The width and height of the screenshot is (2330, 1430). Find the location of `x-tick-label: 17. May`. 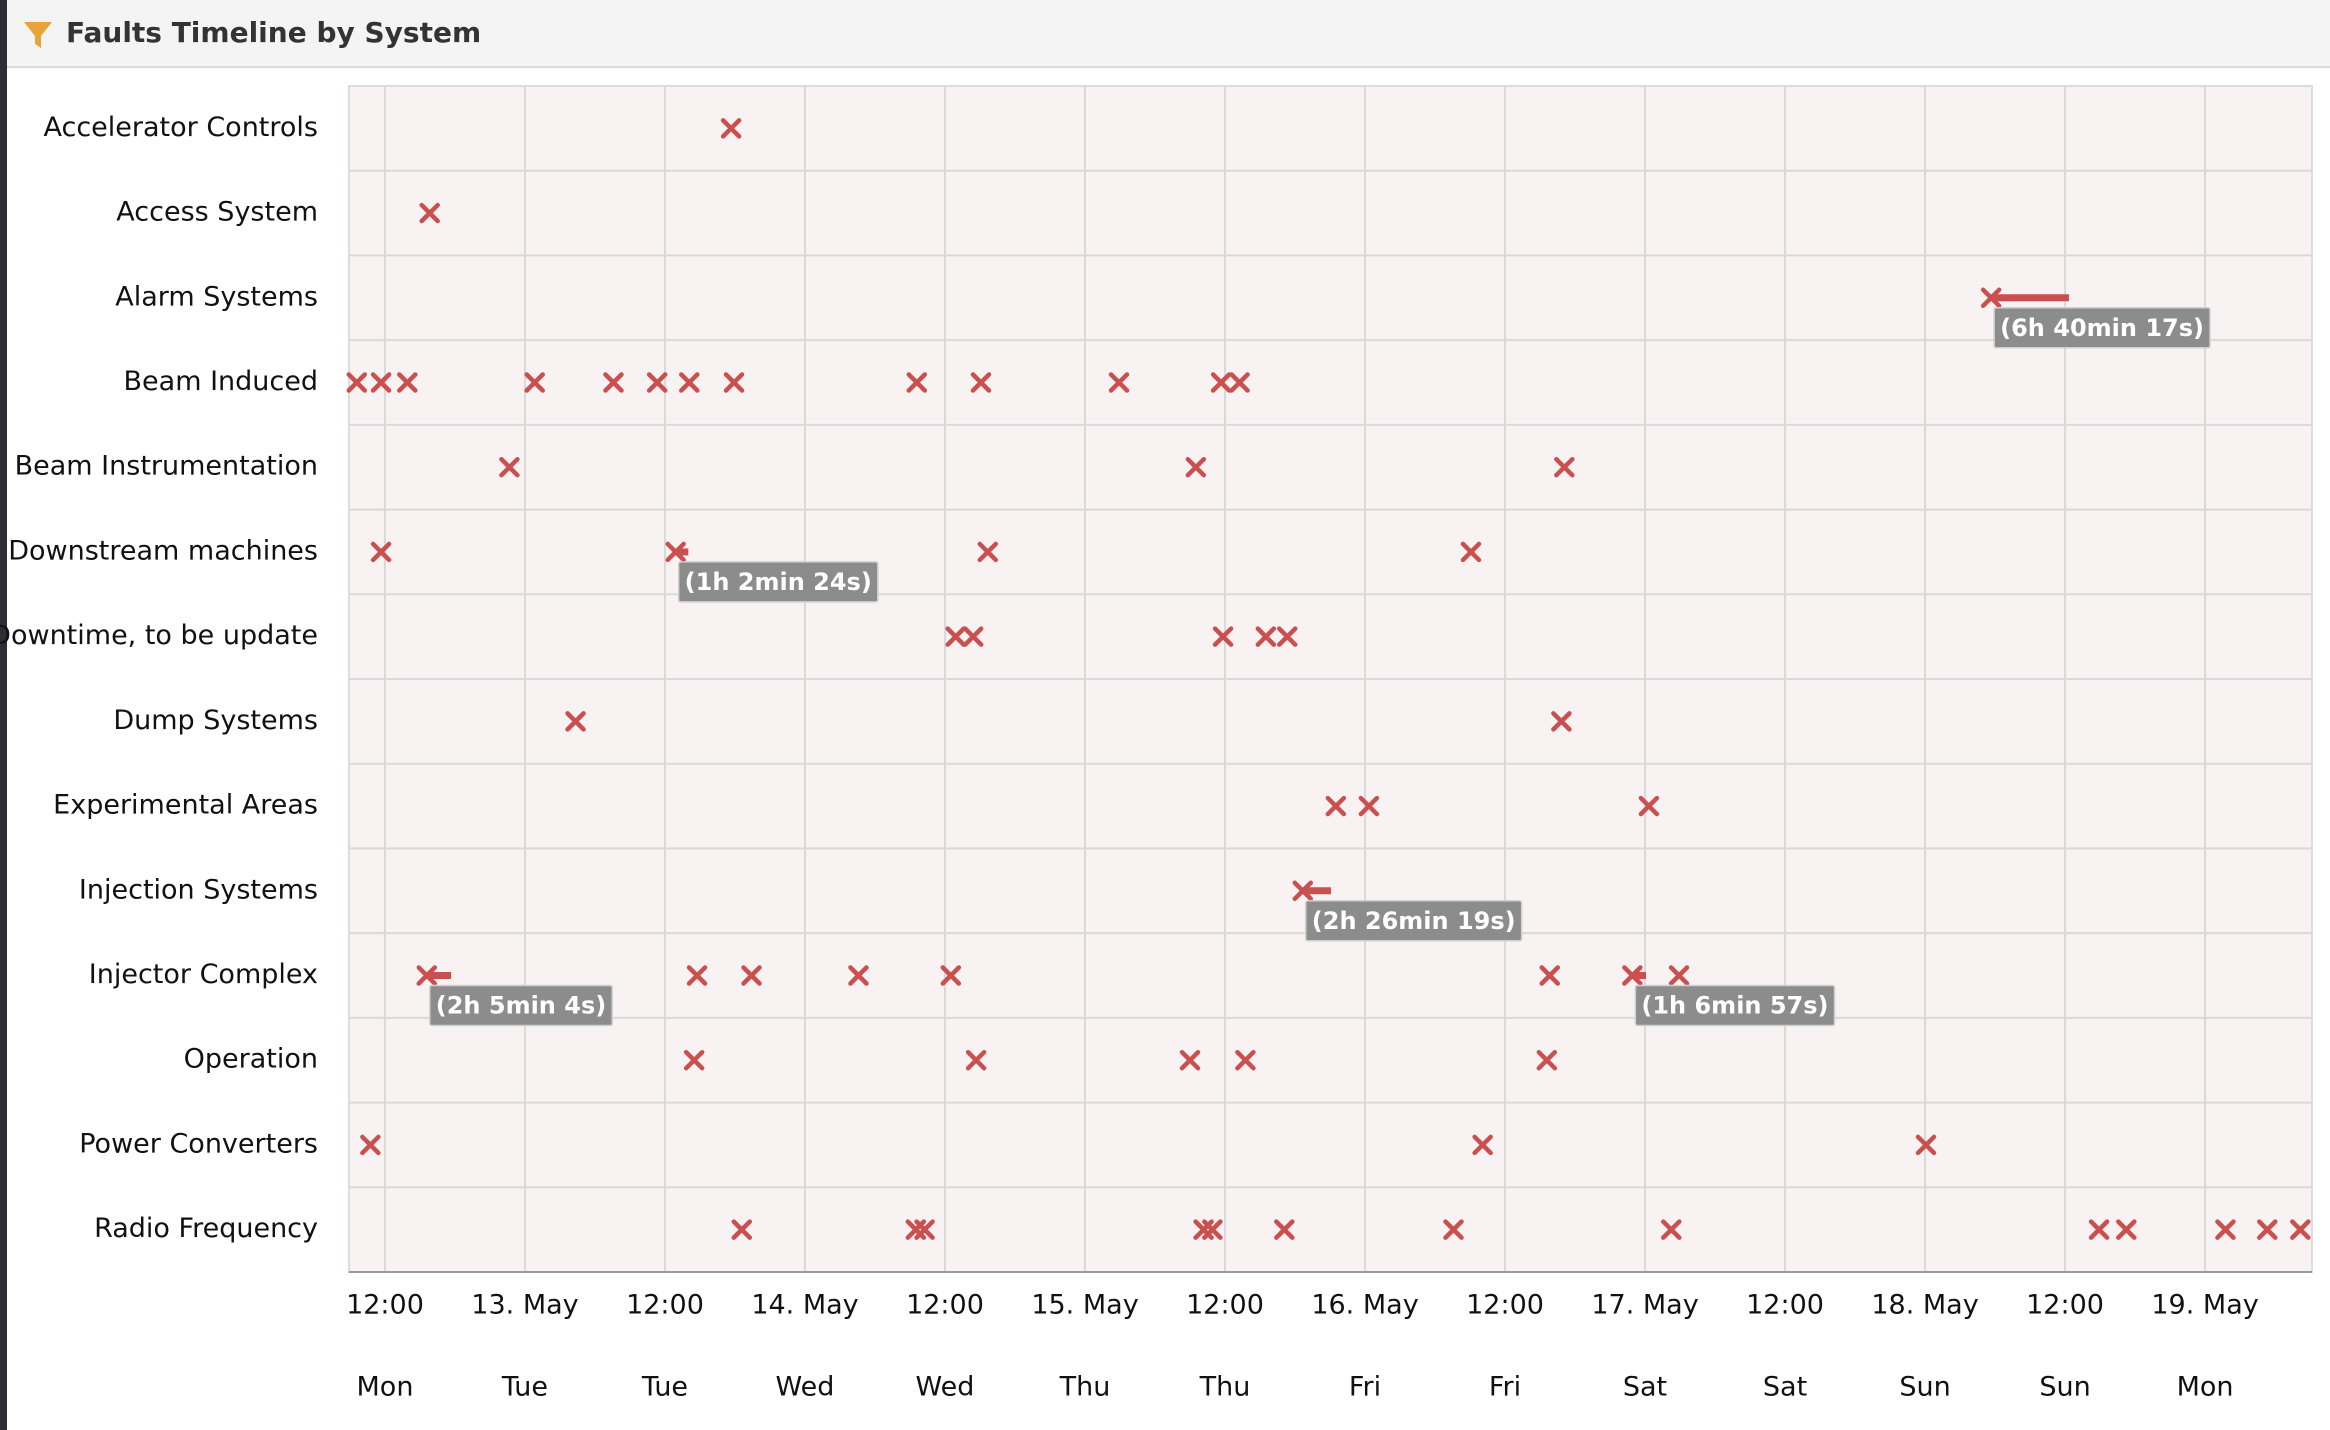

x-tick-label: 17. May is located at coordinates (1644, 1305).